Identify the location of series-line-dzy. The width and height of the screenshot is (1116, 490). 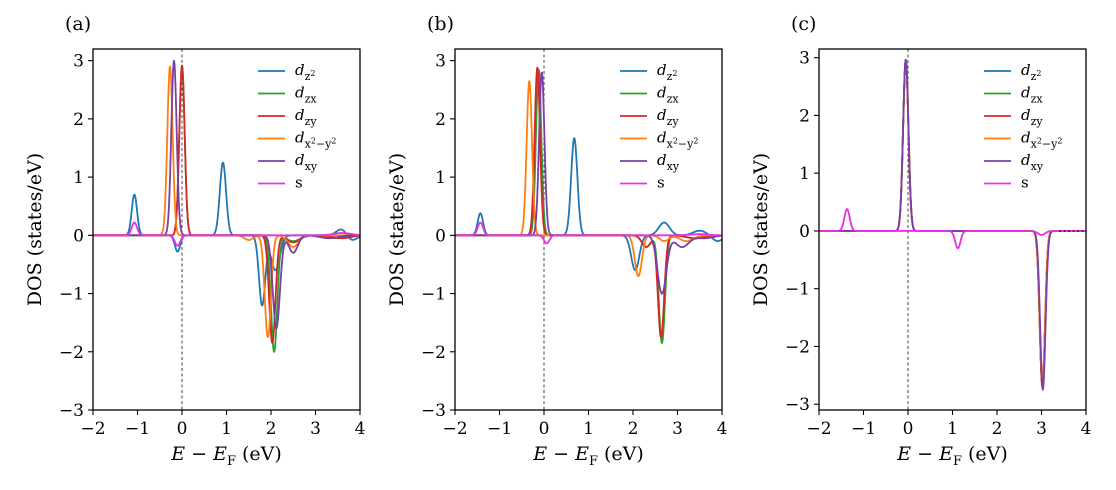
(588, 202).